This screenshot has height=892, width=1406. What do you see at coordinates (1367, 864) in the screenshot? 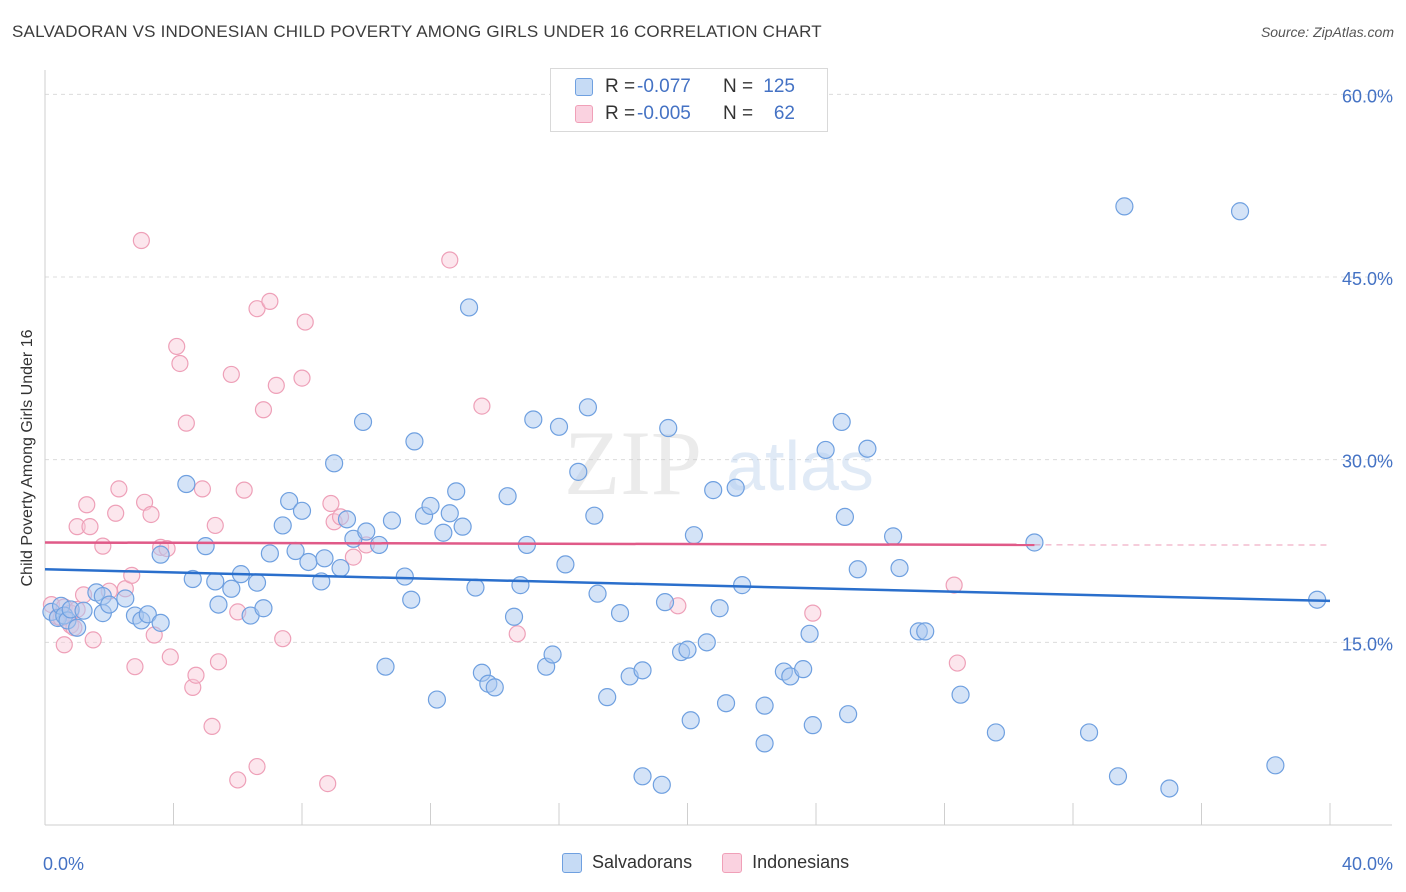
I see `x-tick-label: 40.0%` at bounding box center [1367, 864].